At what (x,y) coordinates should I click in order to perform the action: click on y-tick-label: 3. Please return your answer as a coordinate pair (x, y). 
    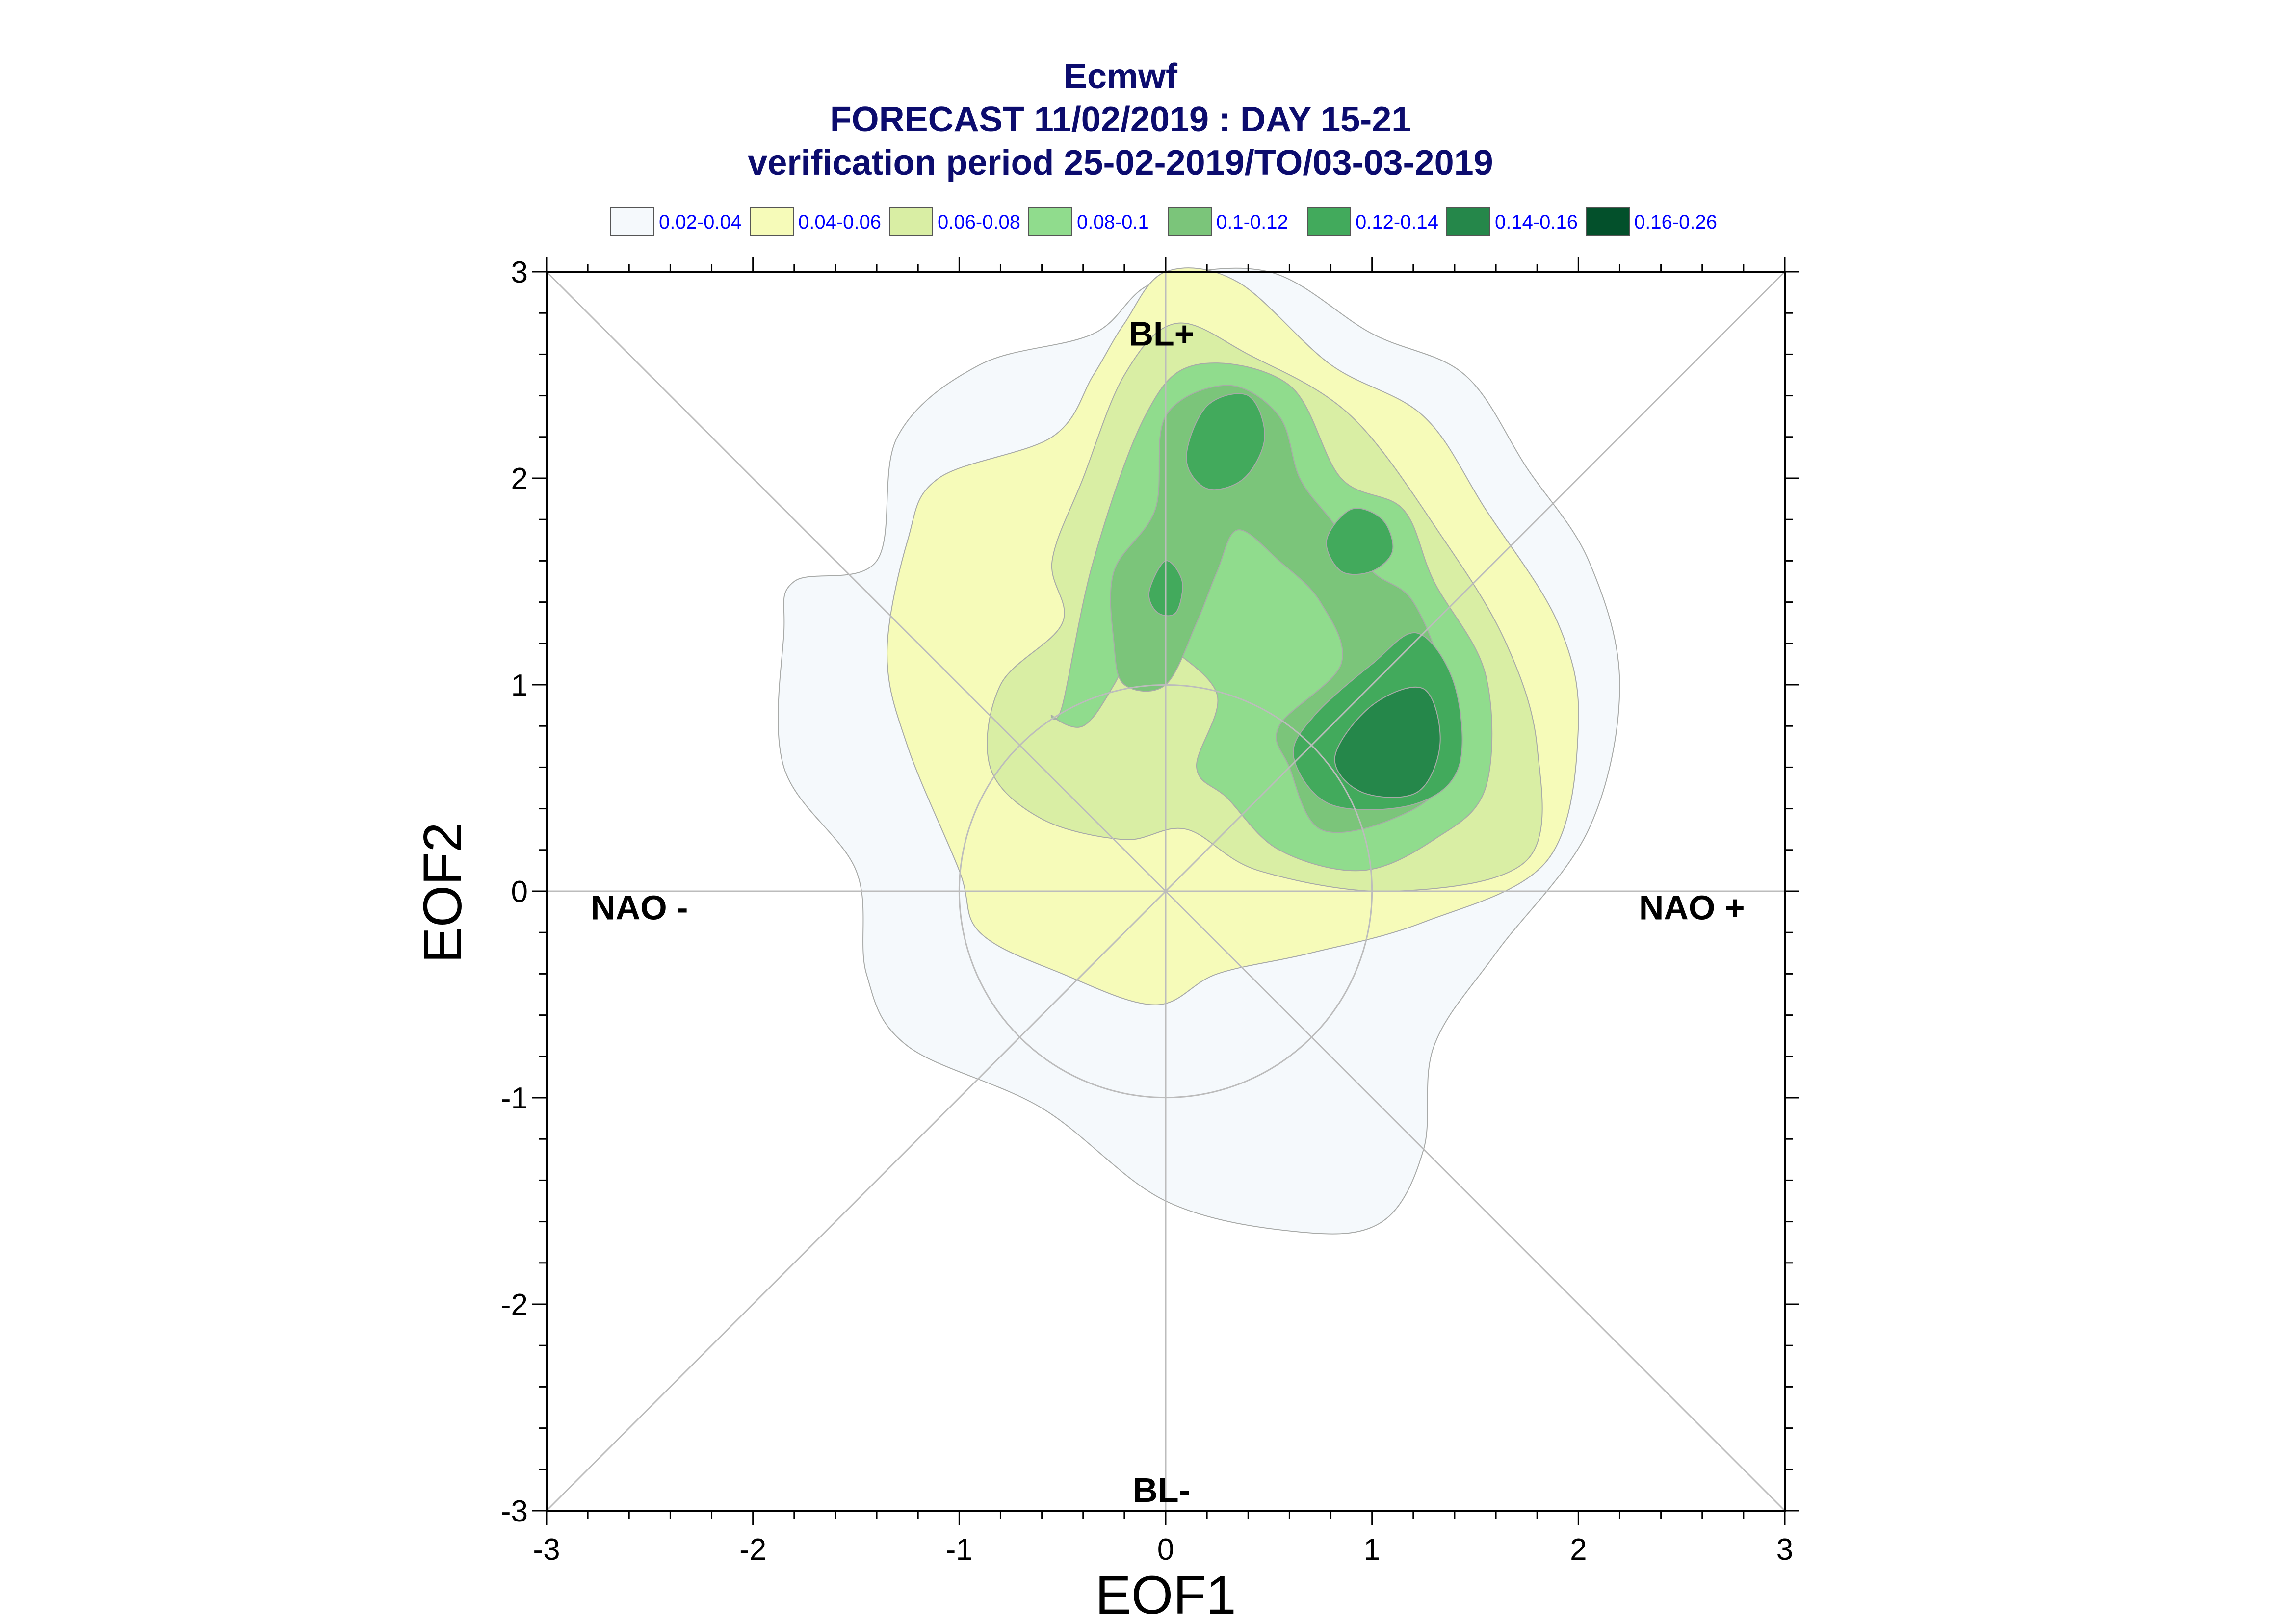
    Looking at the image, I should click on (519, 272).